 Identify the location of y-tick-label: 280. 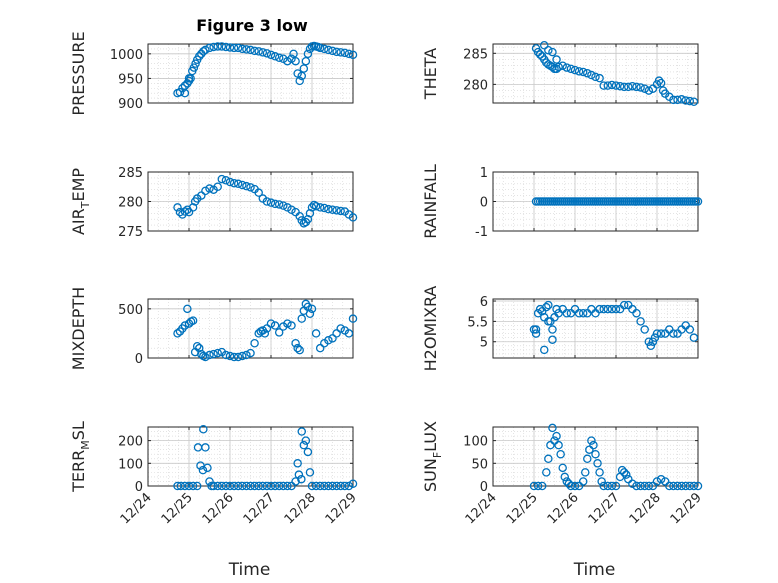
(475, 85).